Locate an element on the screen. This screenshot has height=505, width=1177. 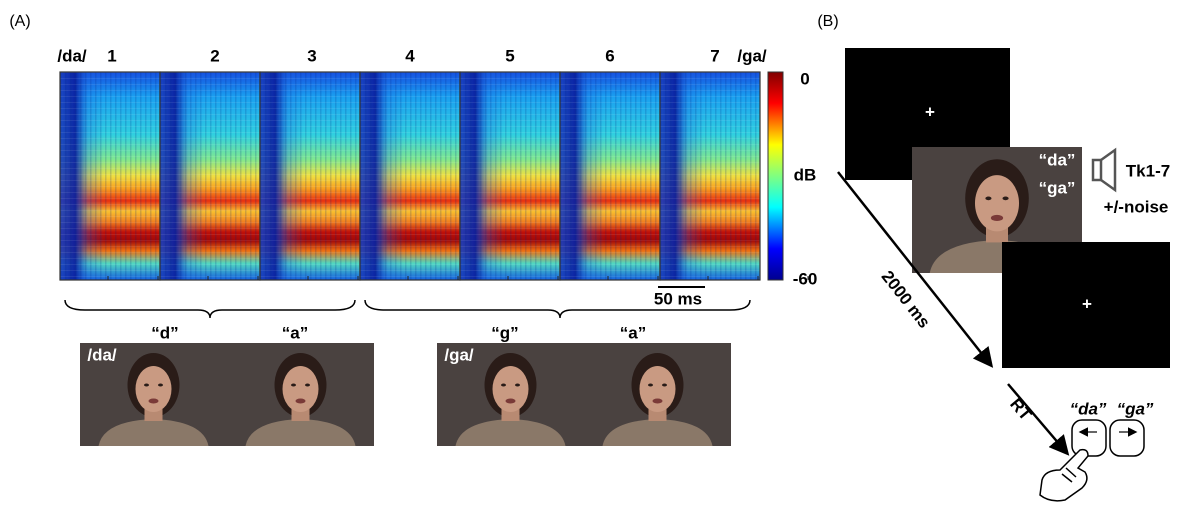
colorbar is located at coordinates (775, 176).